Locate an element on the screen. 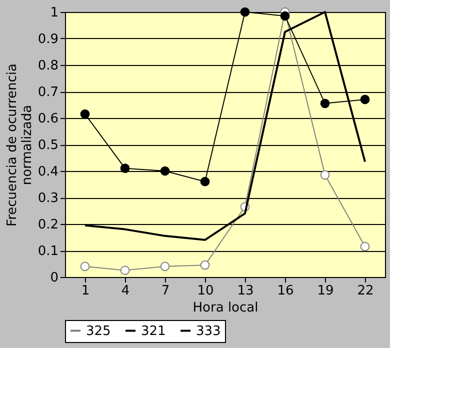 The width and height of the screenshot is (461, 410). y-tick-label: 0.7 is located at coordinates (48, 92).